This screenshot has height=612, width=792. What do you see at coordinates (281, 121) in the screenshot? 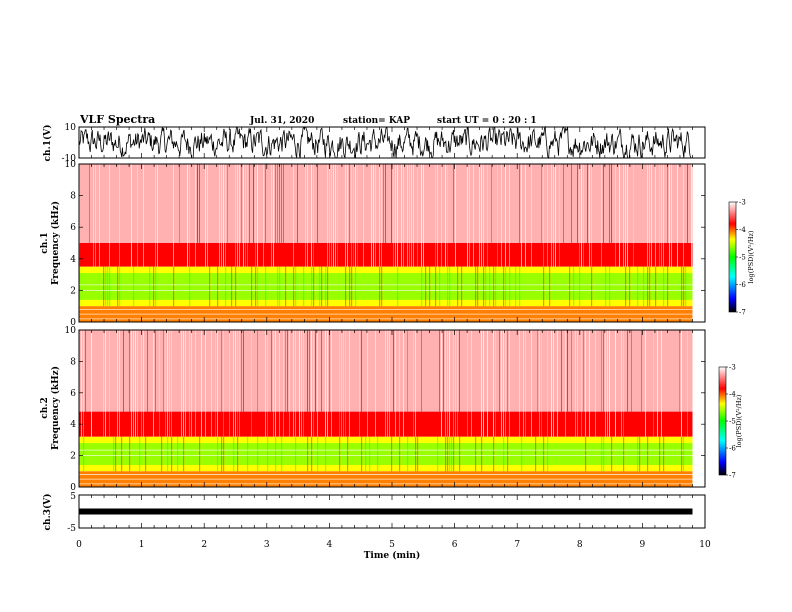
I see `date-label: Jul. 31, 2020` at bounding box center [281, 121].